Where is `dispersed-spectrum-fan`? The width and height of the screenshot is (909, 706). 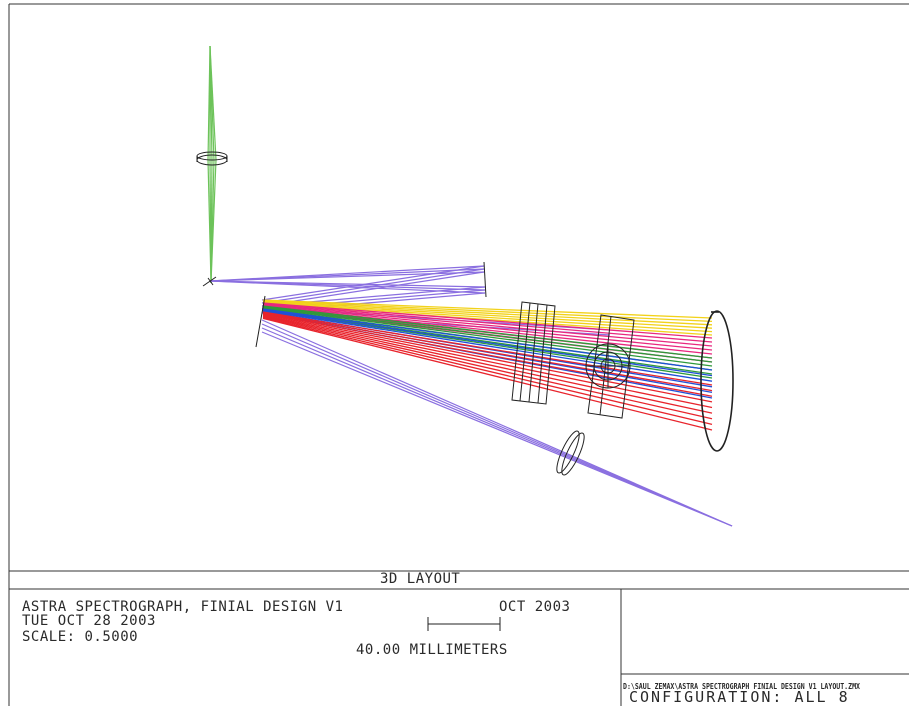
dispersed-spectrum-fan is located at coordinates (487, 365).